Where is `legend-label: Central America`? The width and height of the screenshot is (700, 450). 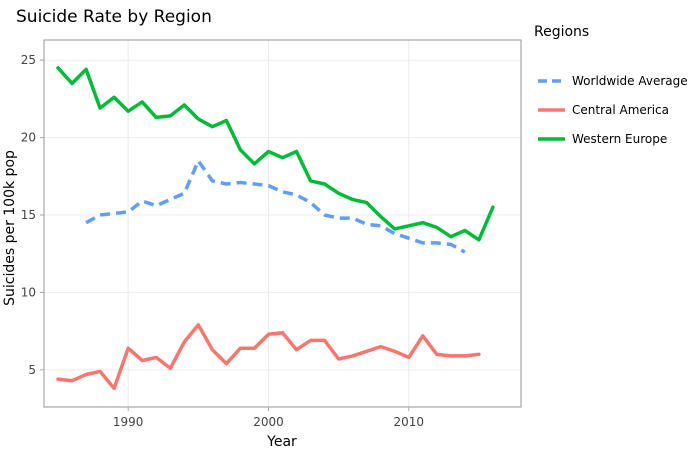
legend-label: Central America is located at coordinates (620, 110).